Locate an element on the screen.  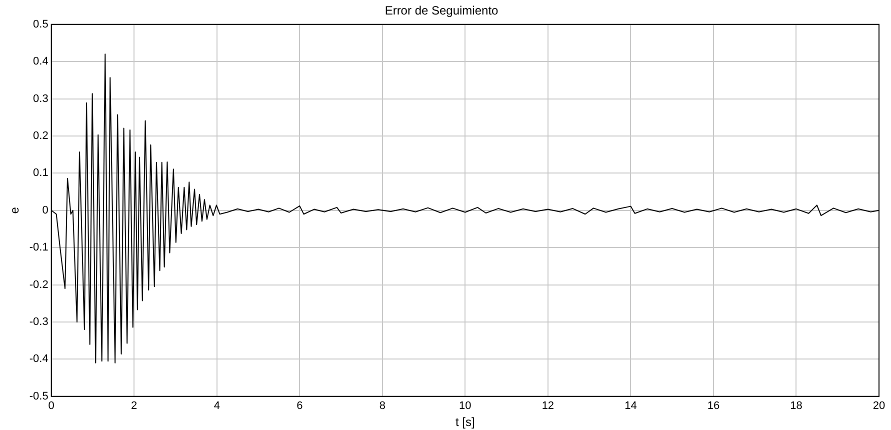
x-tick-label: 10 is located at coordinates (465, 406).